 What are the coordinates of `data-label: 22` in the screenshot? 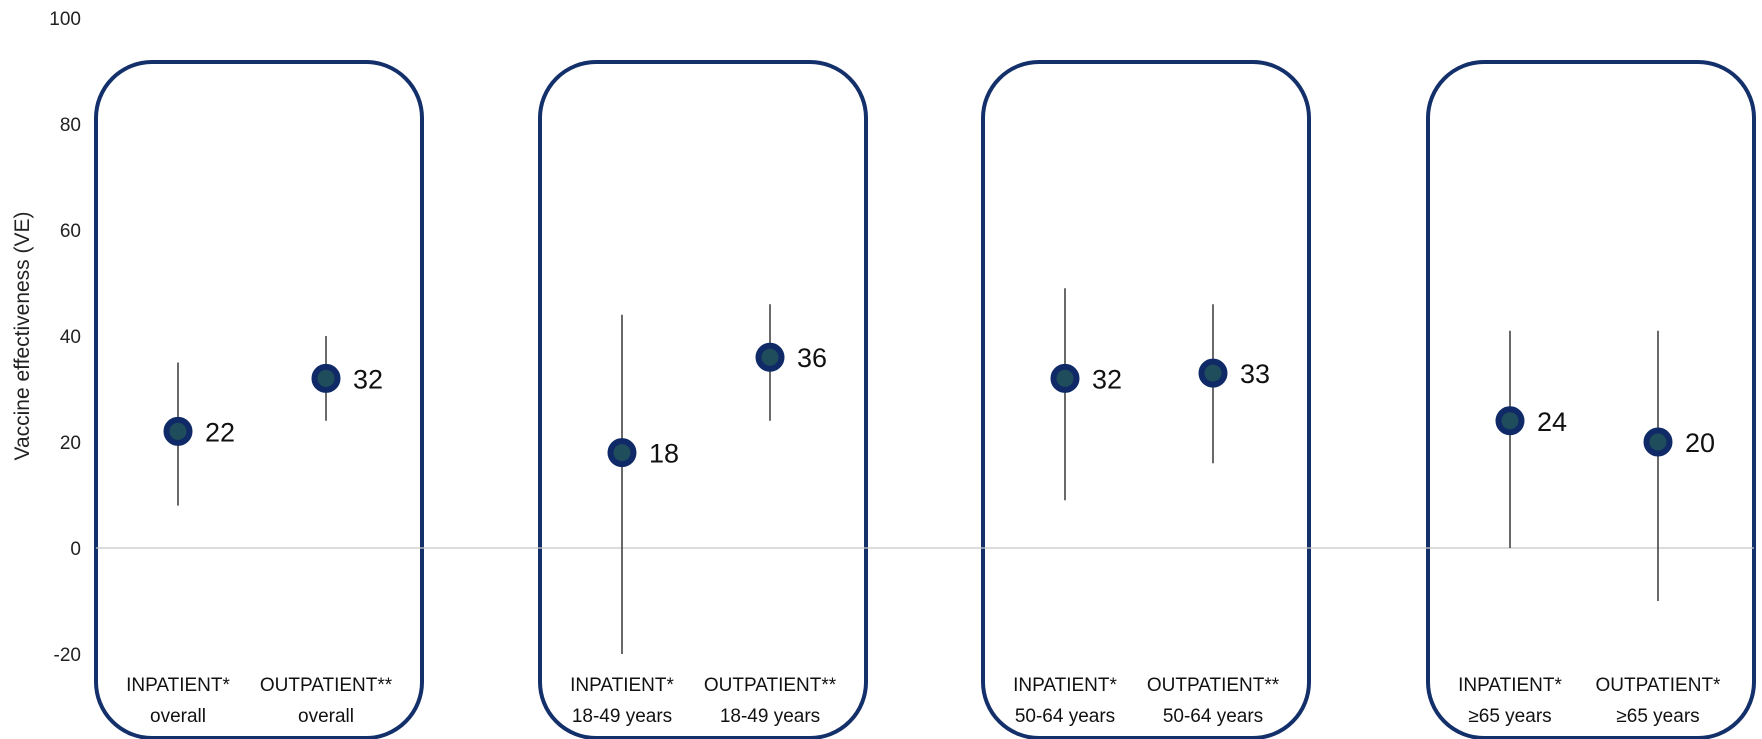 It's located at (220, 432).